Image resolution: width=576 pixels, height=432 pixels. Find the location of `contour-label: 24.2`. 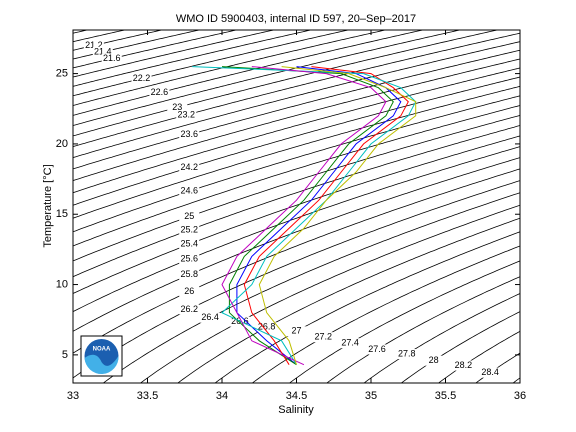

contour-label: 24.2 is located at coordinates (189, 167).